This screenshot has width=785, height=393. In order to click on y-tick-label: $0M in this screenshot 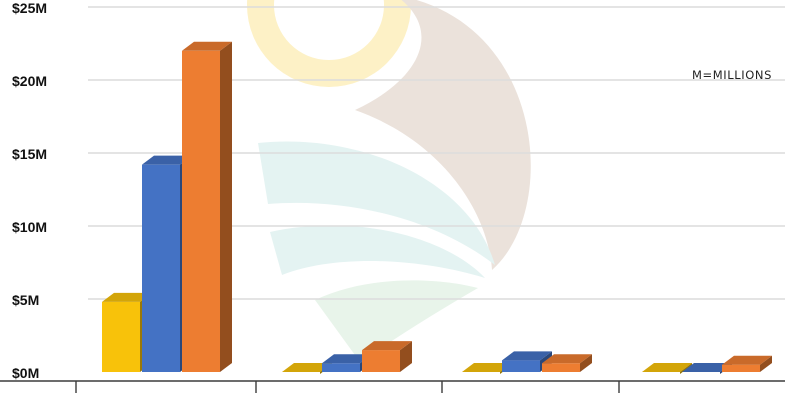, I will do `click(25, 373)`.